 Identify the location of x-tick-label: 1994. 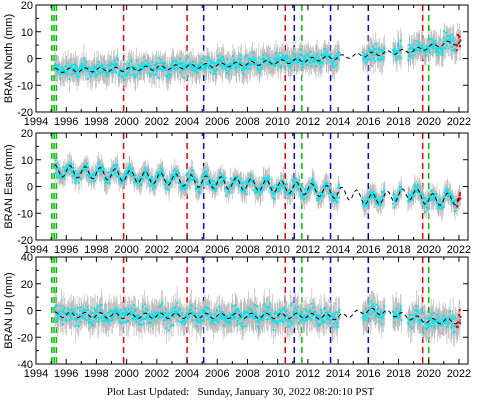
(36, 122).